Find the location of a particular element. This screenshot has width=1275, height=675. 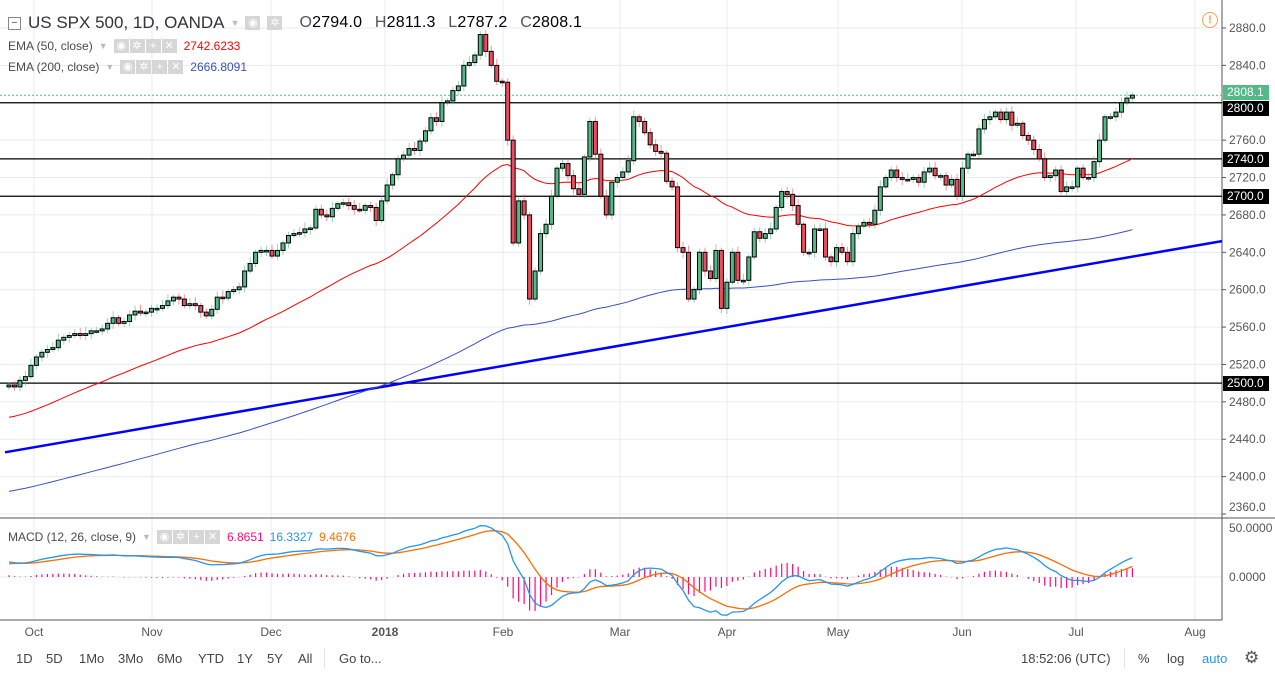

range-all: All is located at coordinates (305, 658).